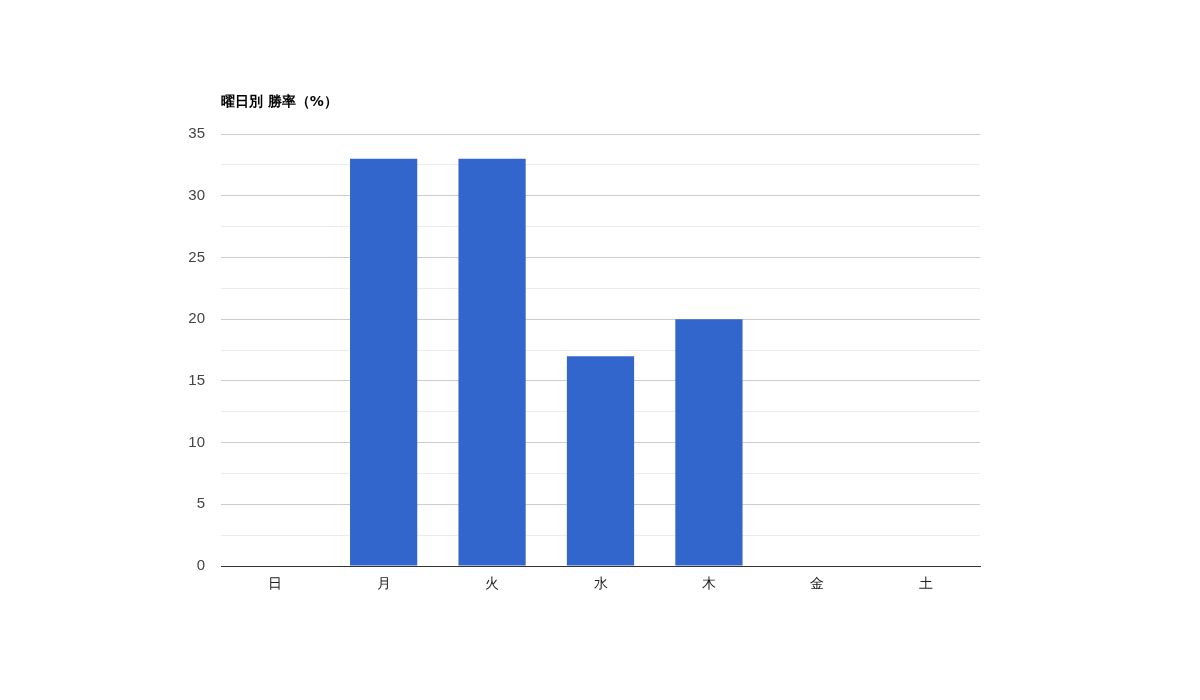 The image size is (1200, 700). I want to click on chart-title: 曜日別 勝率（%）, so click(279, 101).